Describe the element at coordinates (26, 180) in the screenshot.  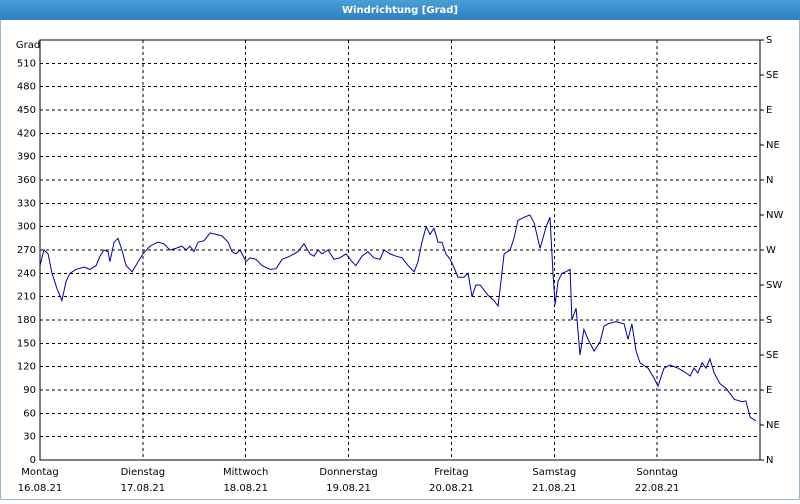
I see `y-tick-label: 360` at that location.